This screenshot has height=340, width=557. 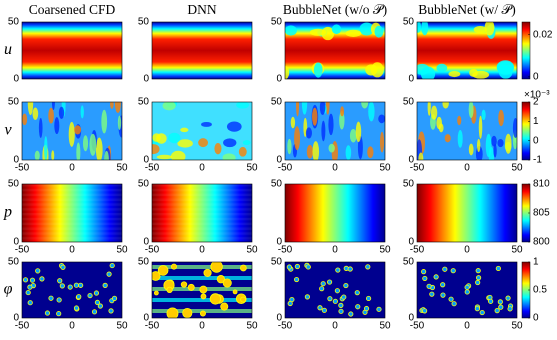 I want to click on heatmap, so click(x=467, y=50).